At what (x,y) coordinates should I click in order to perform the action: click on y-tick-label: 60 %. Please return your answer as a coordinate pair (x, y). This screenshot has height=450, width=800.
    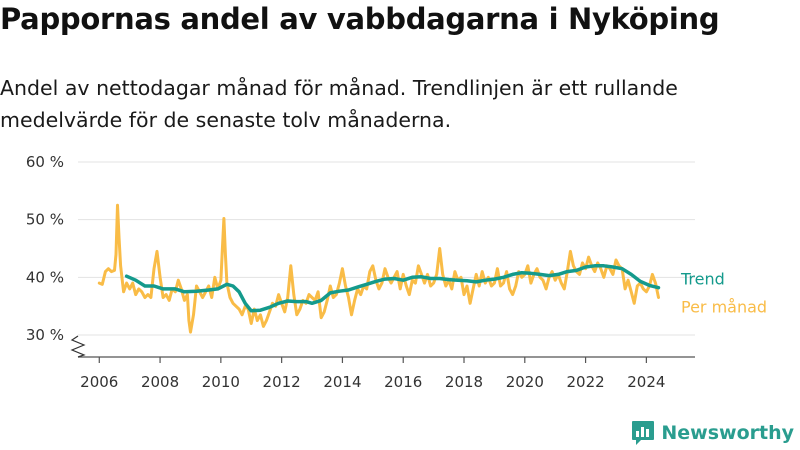
    Looking at the image, I should click on (45, 162).